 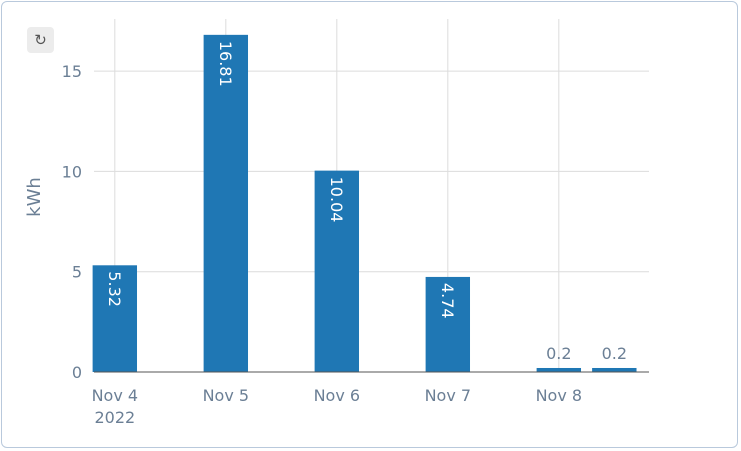 What do you see at coordinates (77, 272) in the screenshot?
I see `y-tick-label: 5` at bounding box center [77, 272].